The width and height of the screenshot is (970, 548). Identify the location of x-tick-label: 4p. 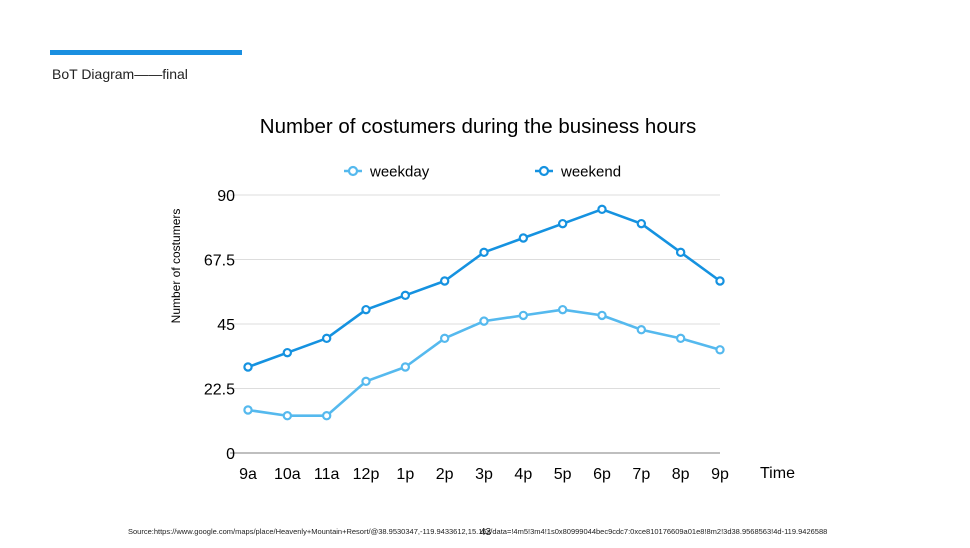
(523, 474).